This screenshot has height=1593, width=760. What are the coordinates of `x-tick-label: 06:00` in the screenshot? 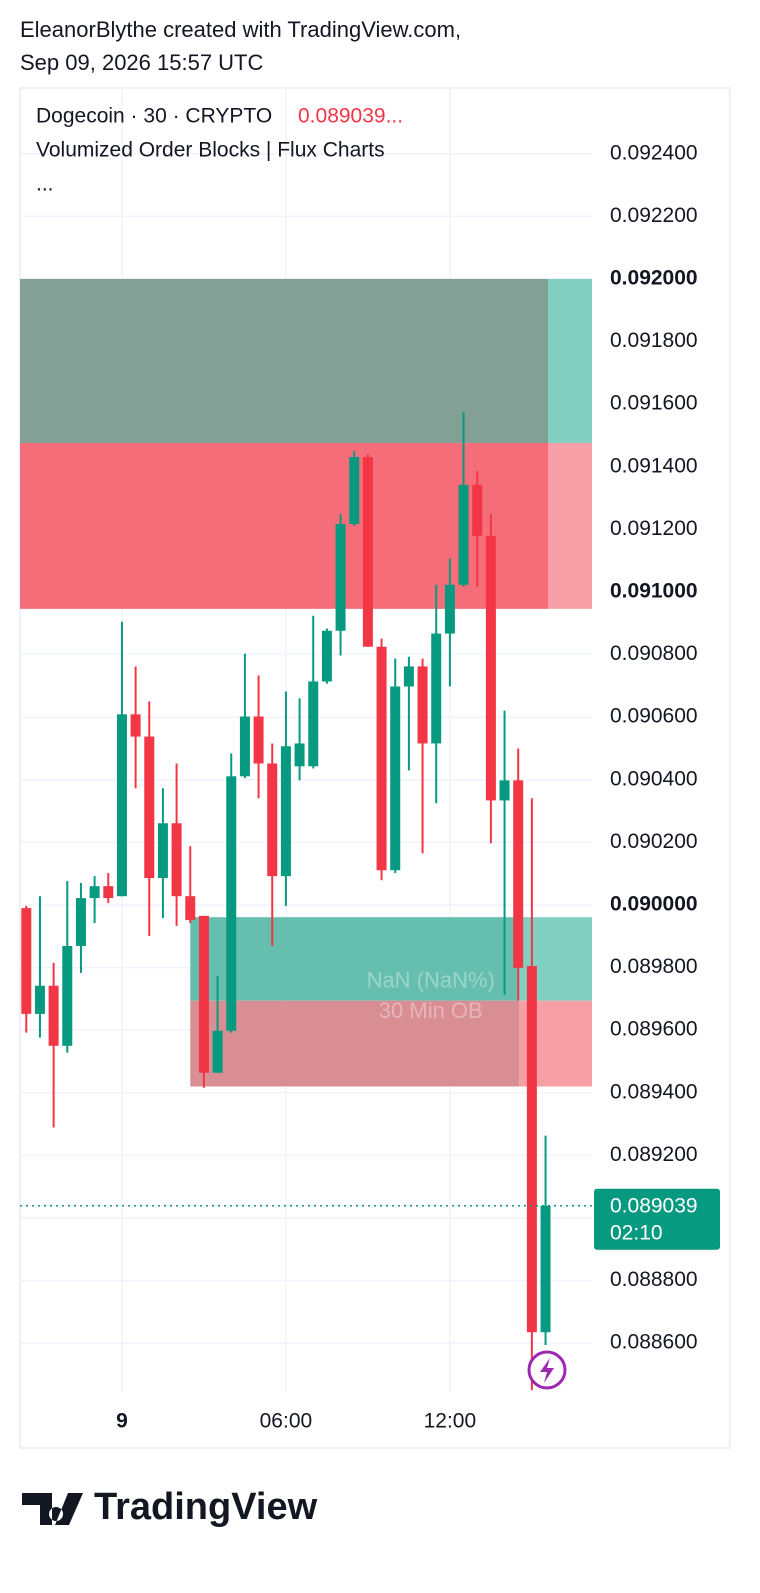 It's located at (286, 1421).